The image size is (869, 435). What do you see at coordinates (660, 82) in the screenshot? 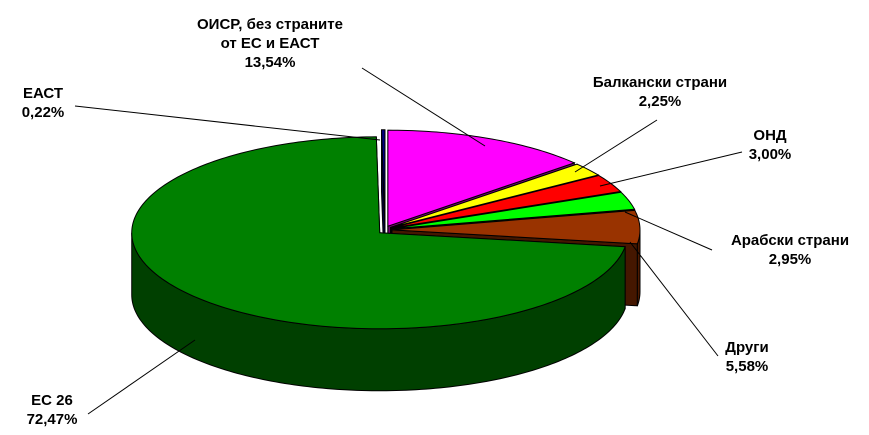
I see `category-label: Балкански страни` at bounding box center [660, 82].